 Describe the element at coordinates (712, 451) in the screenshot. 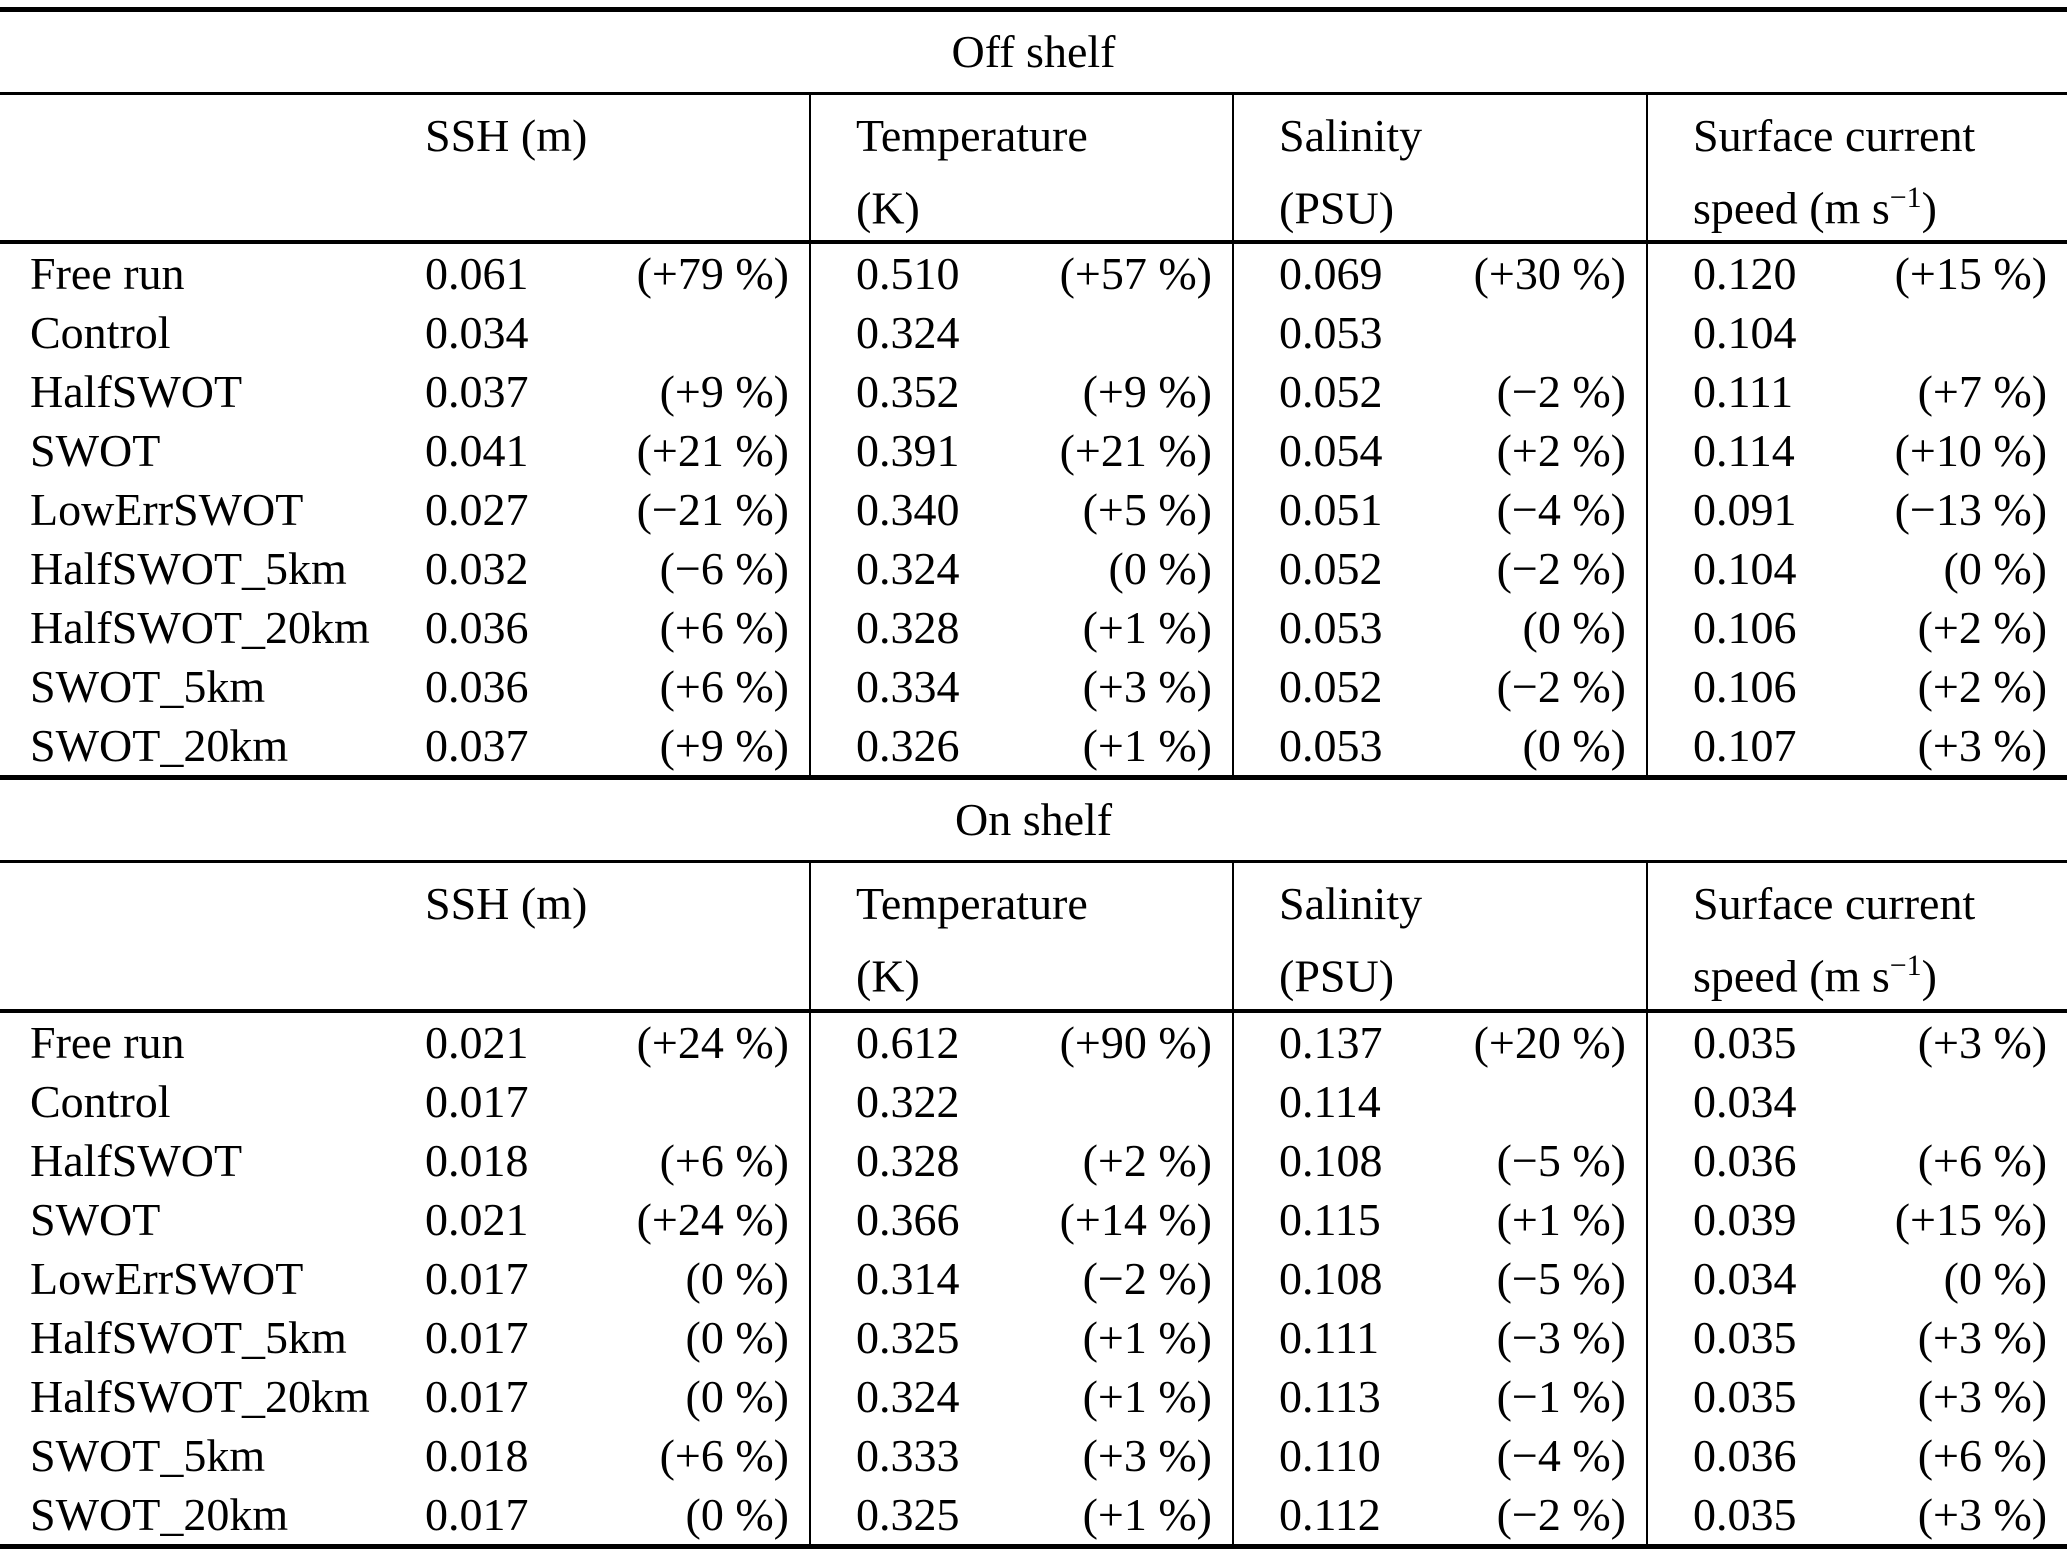

I see `ssh-percent-cell: (+21 %)` at that location.